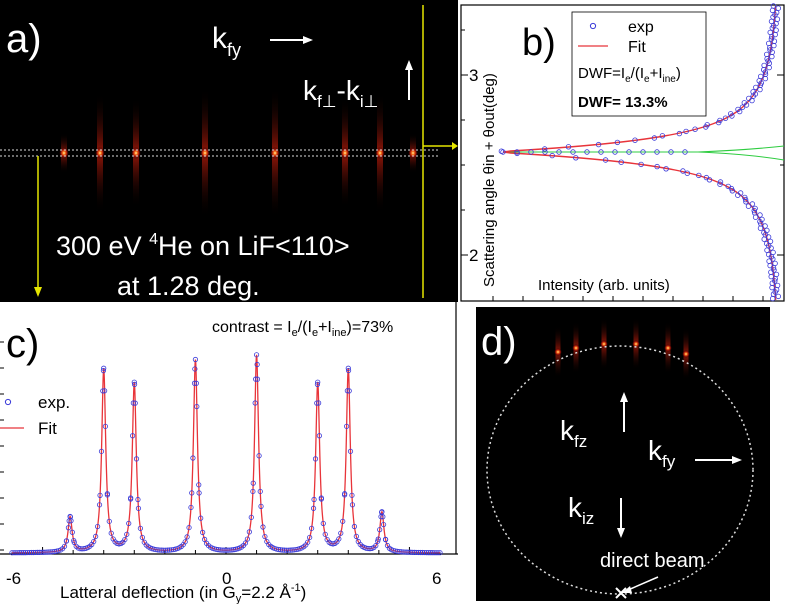  Describe the element at coordinates (340, 93) in the screenshot. I see `kperp-label: kf⊥-ki⊥` at that location.